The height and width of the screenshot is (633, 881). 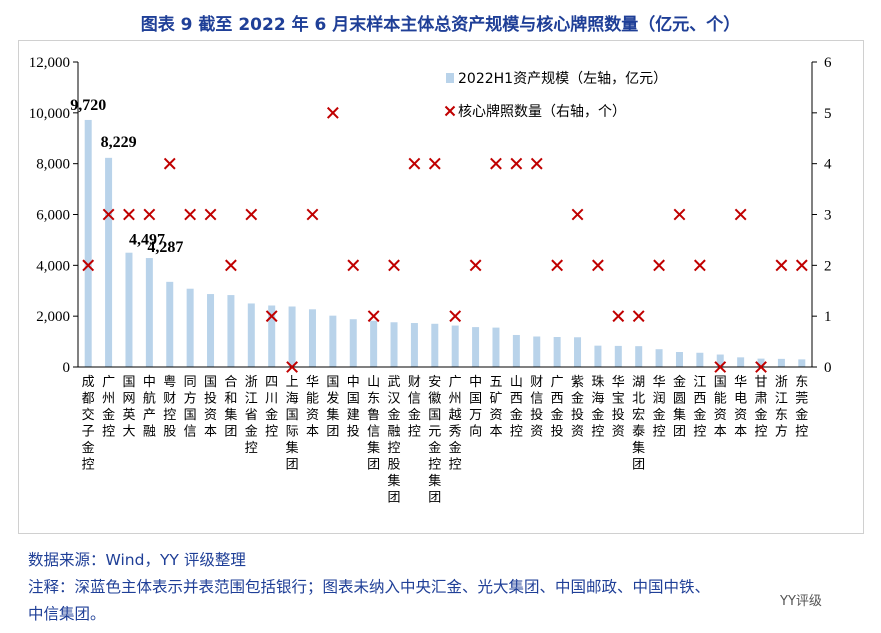 I want to click on x-category-label: 华润金控, so click(x=659, y=407).